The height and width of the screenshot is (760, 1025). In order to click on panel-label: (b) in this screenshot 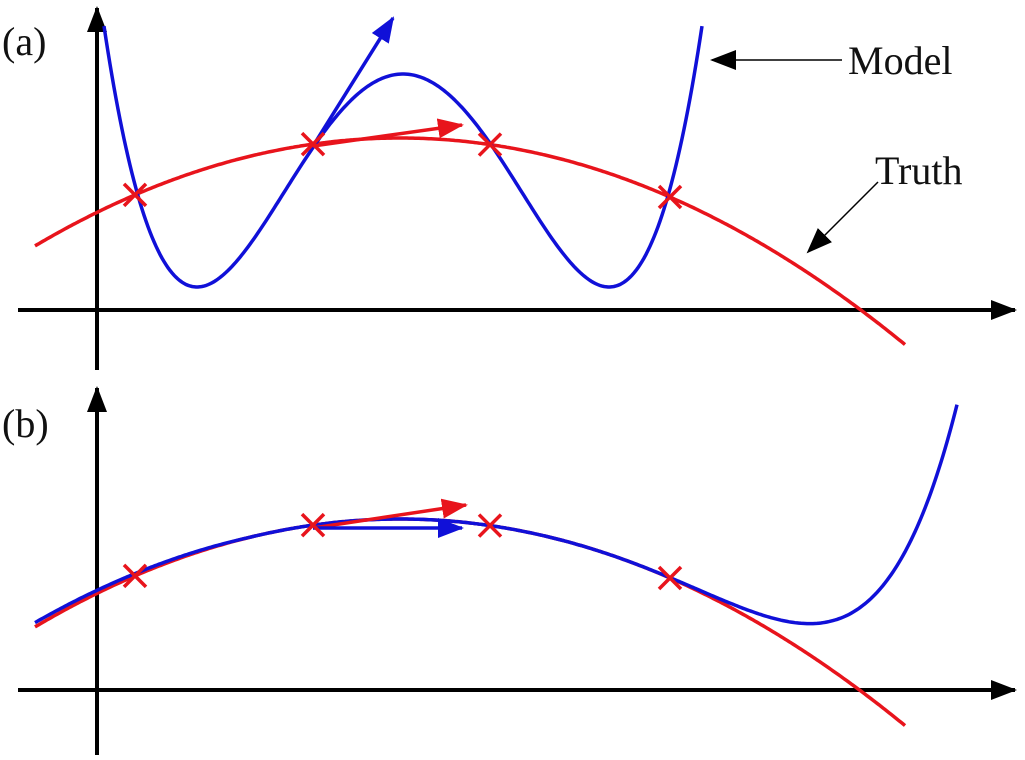, I will do `click(25, 423)`.